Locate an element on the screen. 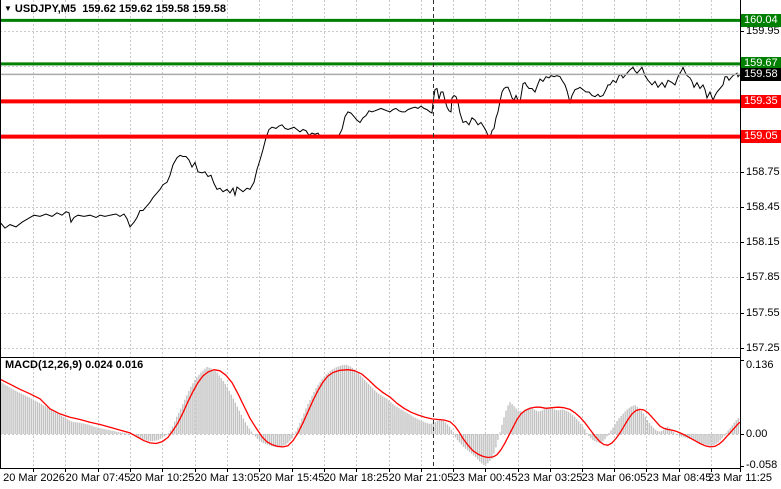 This screenshot has height=489, width=781. macd-axis-label: 0.00 is located at coordinates (757, 434).